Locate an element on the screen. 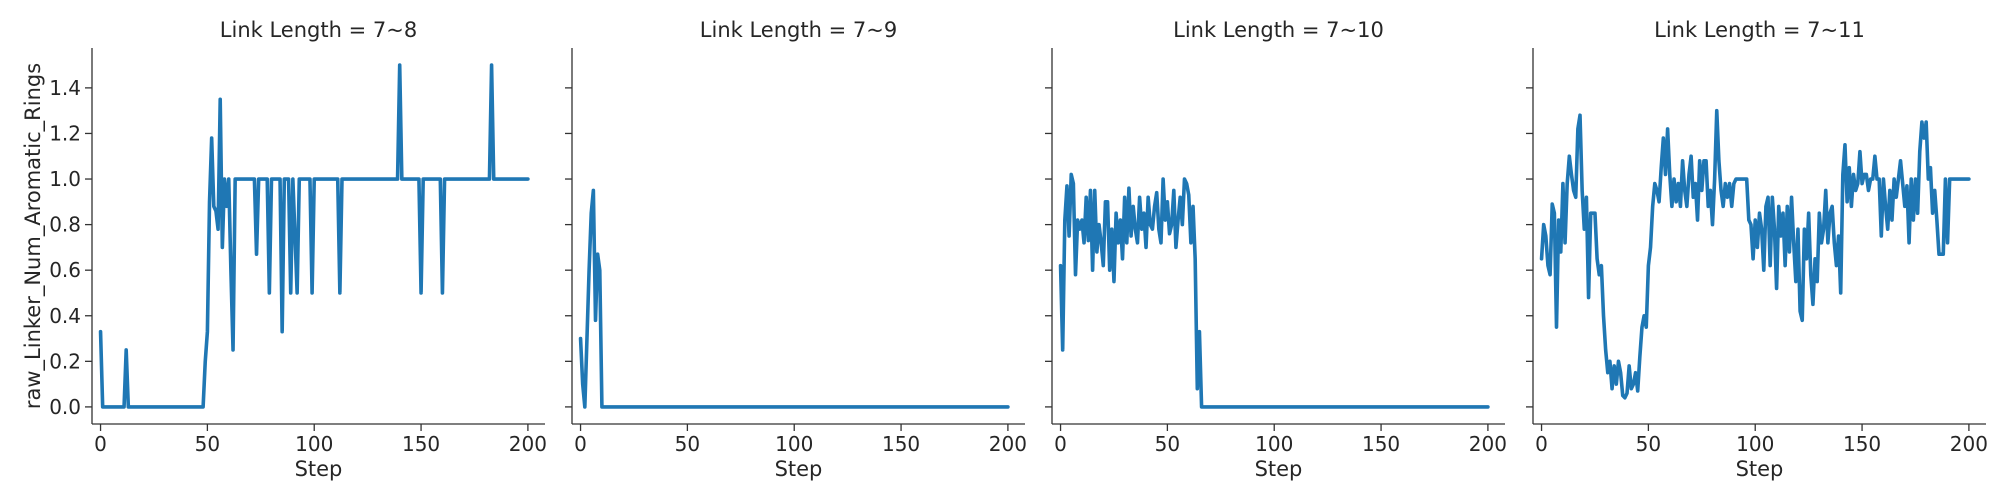 Image resolution: width=2000 pixels, height=500 pixels. y-axis-label: raw_Linker_Num_Aromatic_Rings is located at coordinates (33, 236).